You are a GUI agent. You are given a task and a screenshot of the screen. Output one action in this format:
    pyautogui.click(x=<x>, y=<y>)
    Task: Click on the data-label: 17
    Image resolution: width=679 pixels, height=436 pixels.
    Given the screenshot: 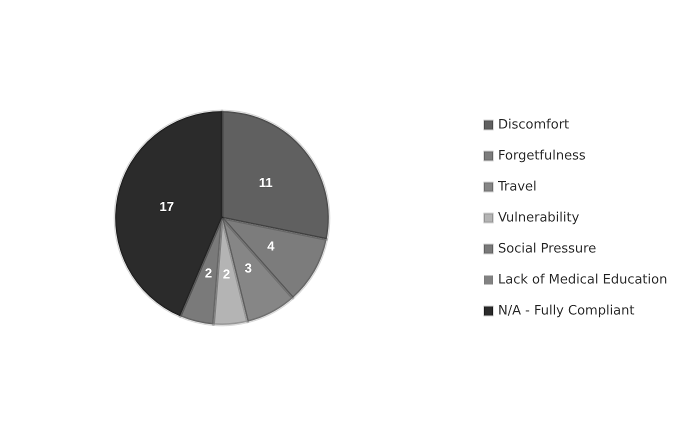 What is the action you would take?
    pyautogui.click(x=166, y=206)
    